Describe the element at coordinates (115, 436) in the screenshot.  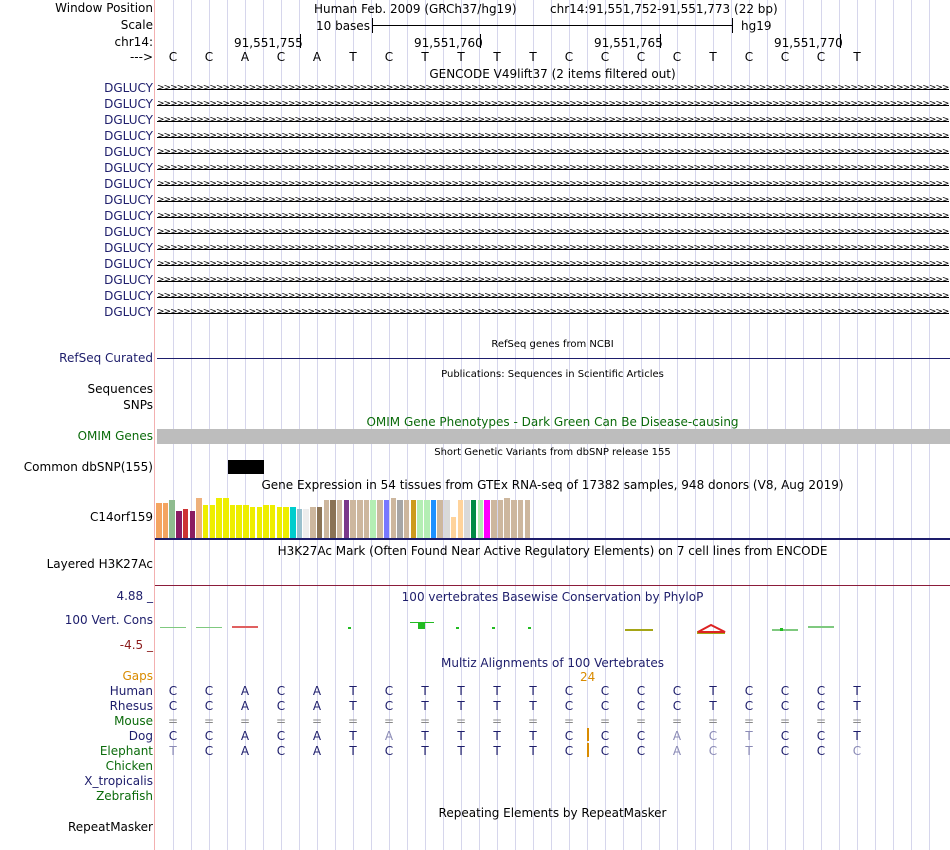
I see `omim-label: OMIM Genes` at that location.